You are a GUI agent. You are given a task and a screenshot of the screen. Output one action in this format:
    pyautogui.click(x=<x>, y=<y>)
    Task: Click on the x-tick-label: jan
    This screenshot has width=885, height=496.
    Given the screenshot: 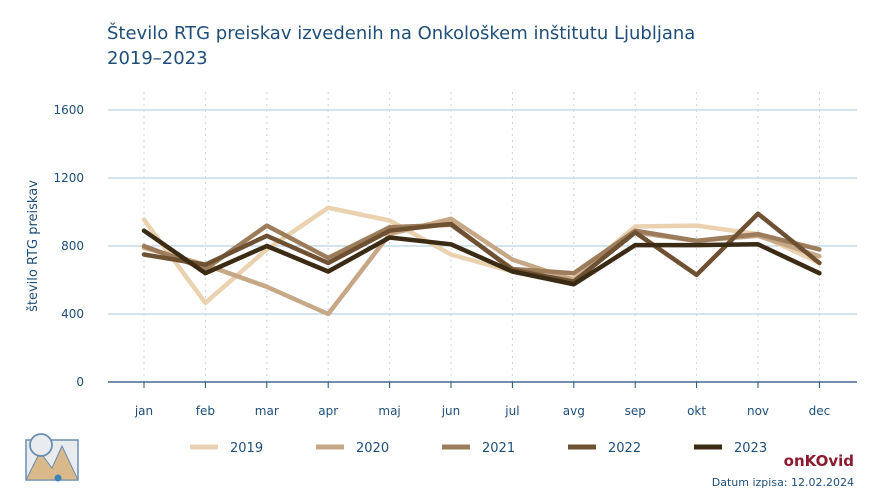 What is the action you would take?
    pyautogui.click(x=143, y=411)
    